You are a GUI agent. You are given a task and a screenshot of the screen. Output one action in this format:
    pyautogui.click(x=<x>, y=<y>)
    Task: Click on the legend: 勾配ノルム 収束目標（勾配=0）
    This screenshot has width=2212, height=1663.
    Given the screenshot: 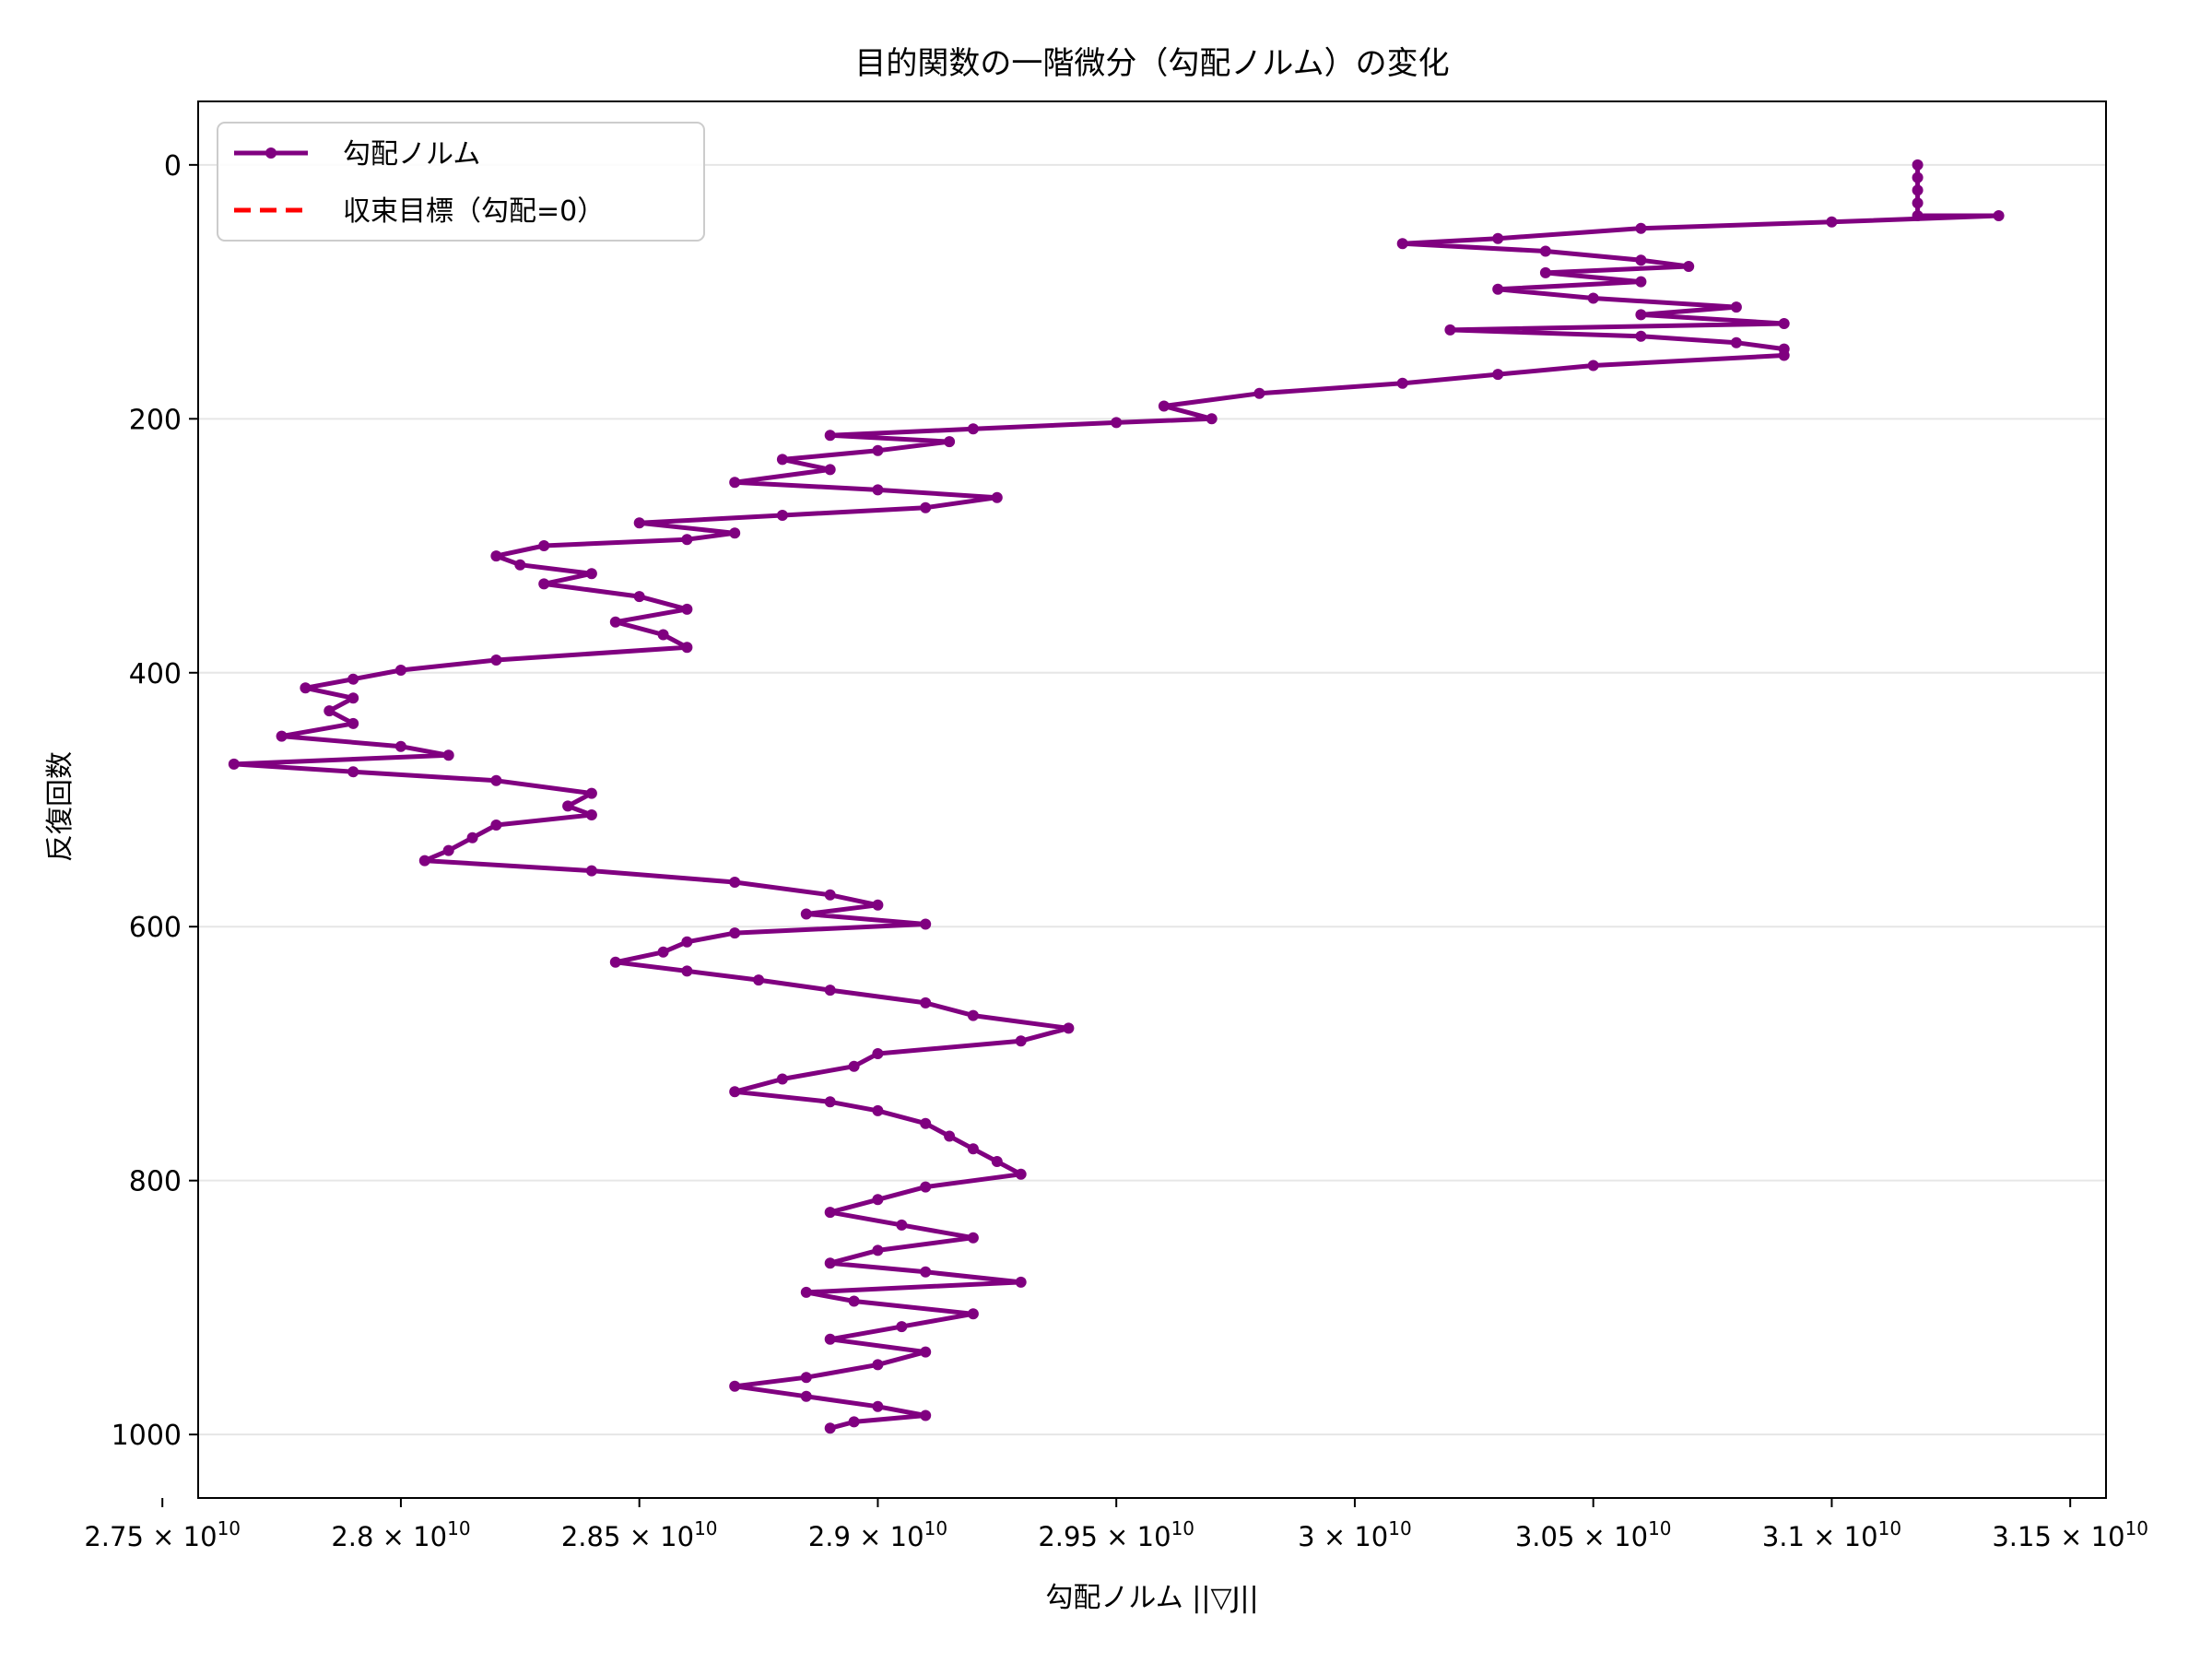 What is the action you would take?
    pyautogui.click(x=461, y=182)
    